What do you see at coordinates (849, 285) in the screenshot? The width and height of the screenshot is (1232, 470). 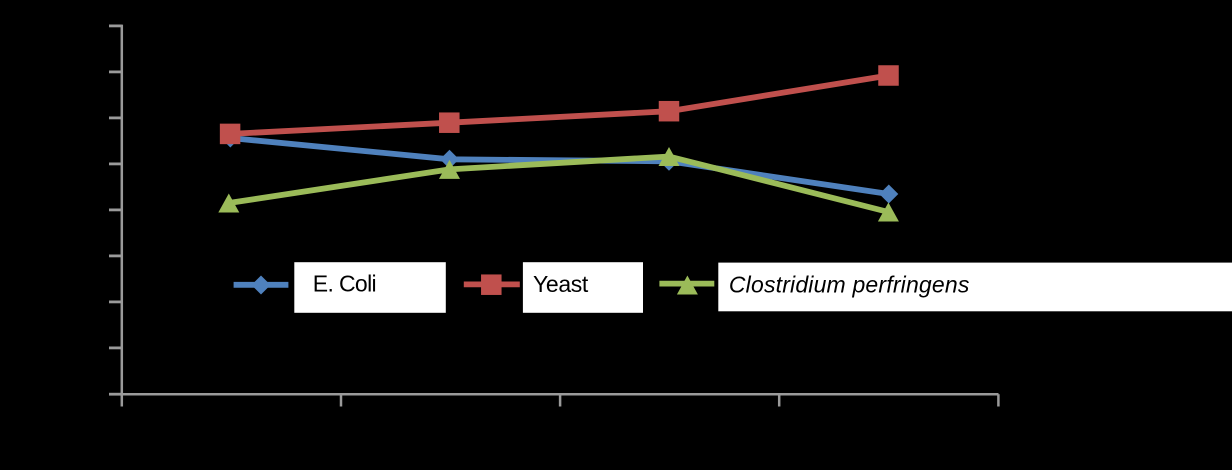 I see `svg-text: Clostridium perfringens` at bounding box center [849, 285].